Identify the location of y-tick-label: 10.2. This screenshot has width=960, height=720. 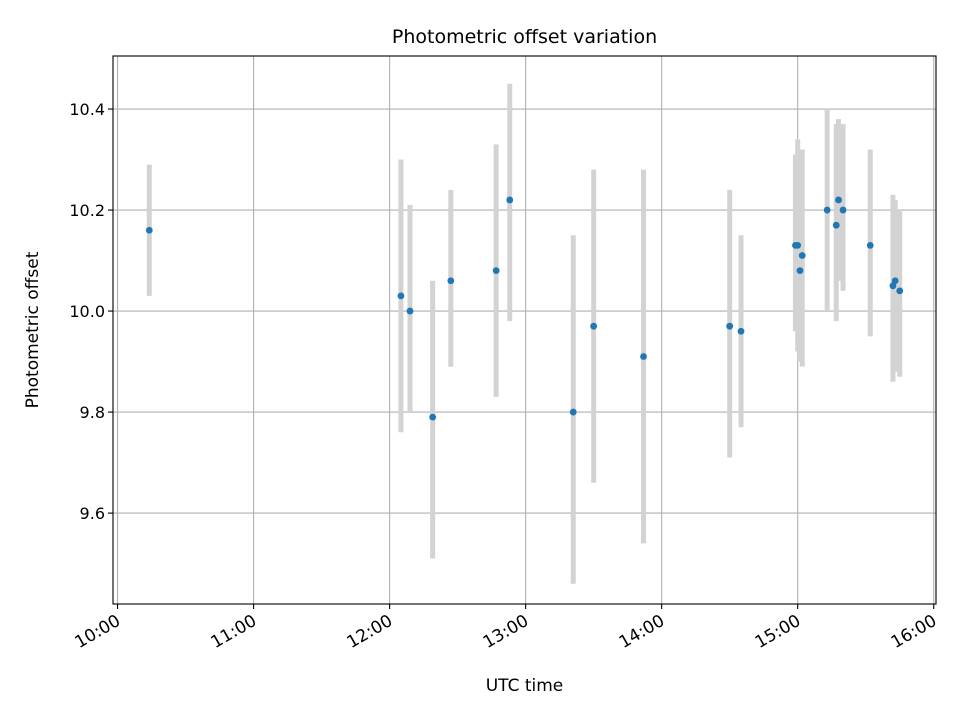
(87, 210).